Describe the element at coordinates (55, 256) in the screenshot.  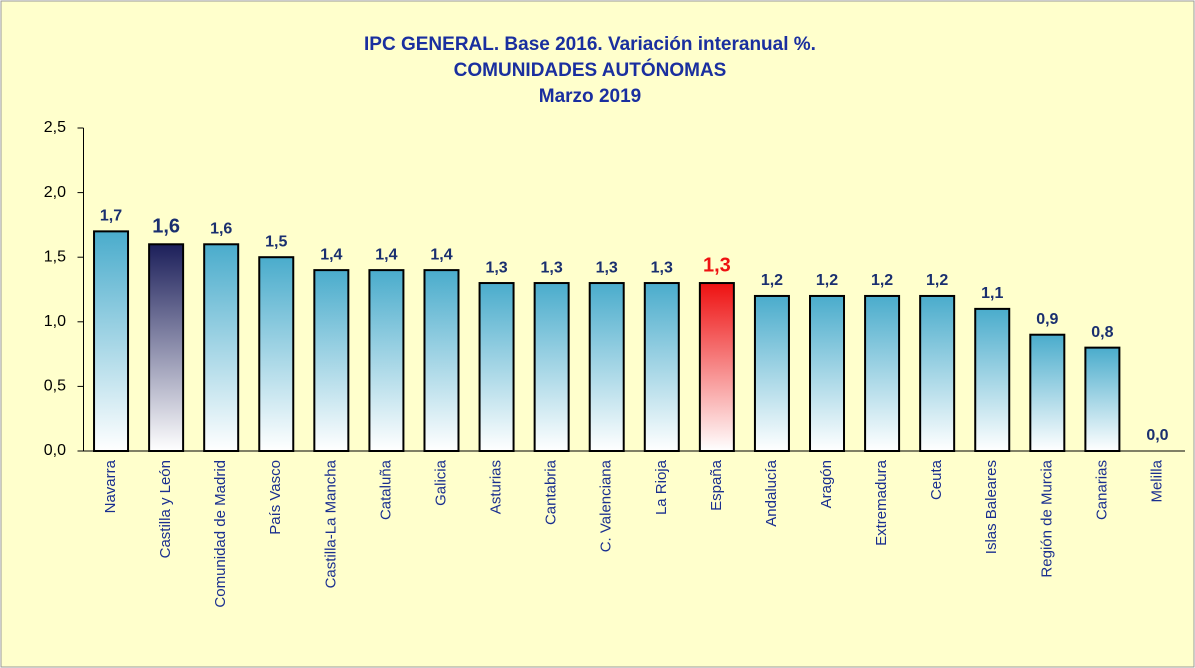
I see `y-tick-label: 1,5` at that location.